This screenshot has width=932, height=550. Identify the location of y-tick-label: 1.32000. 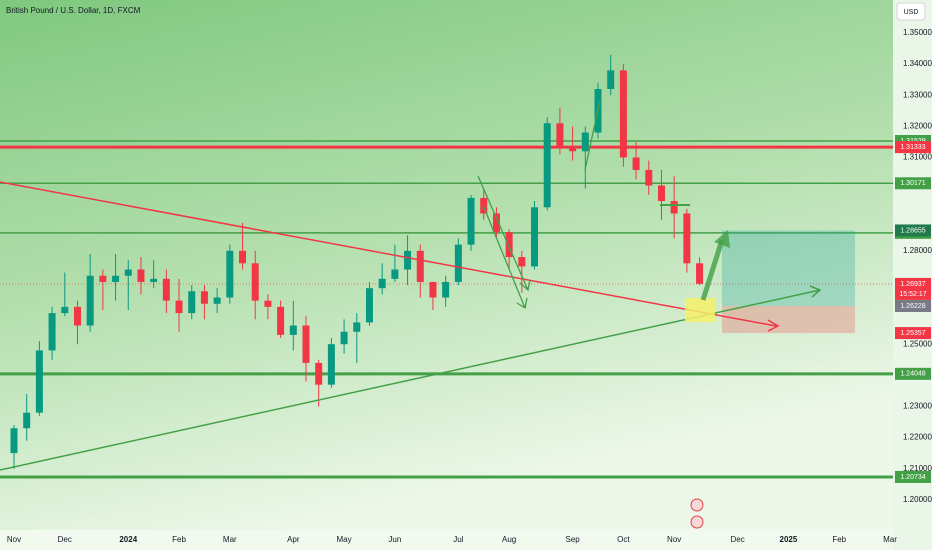
(917, 125).